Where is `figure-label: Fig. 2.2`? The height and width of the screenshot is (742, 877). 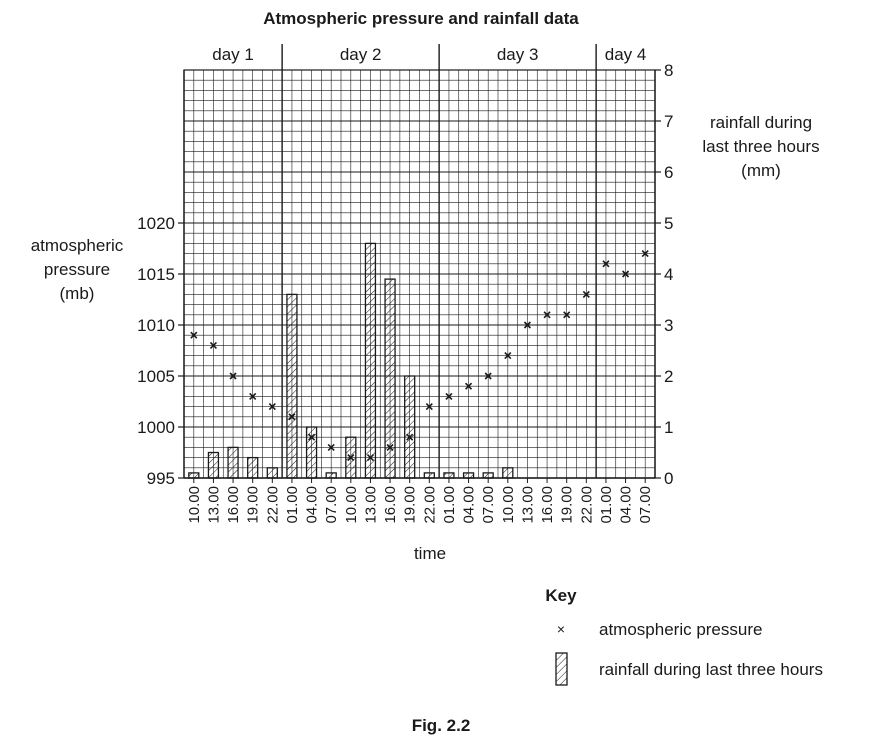
figure-label: Fig. 2.2 is located at coordinates (441, 725).